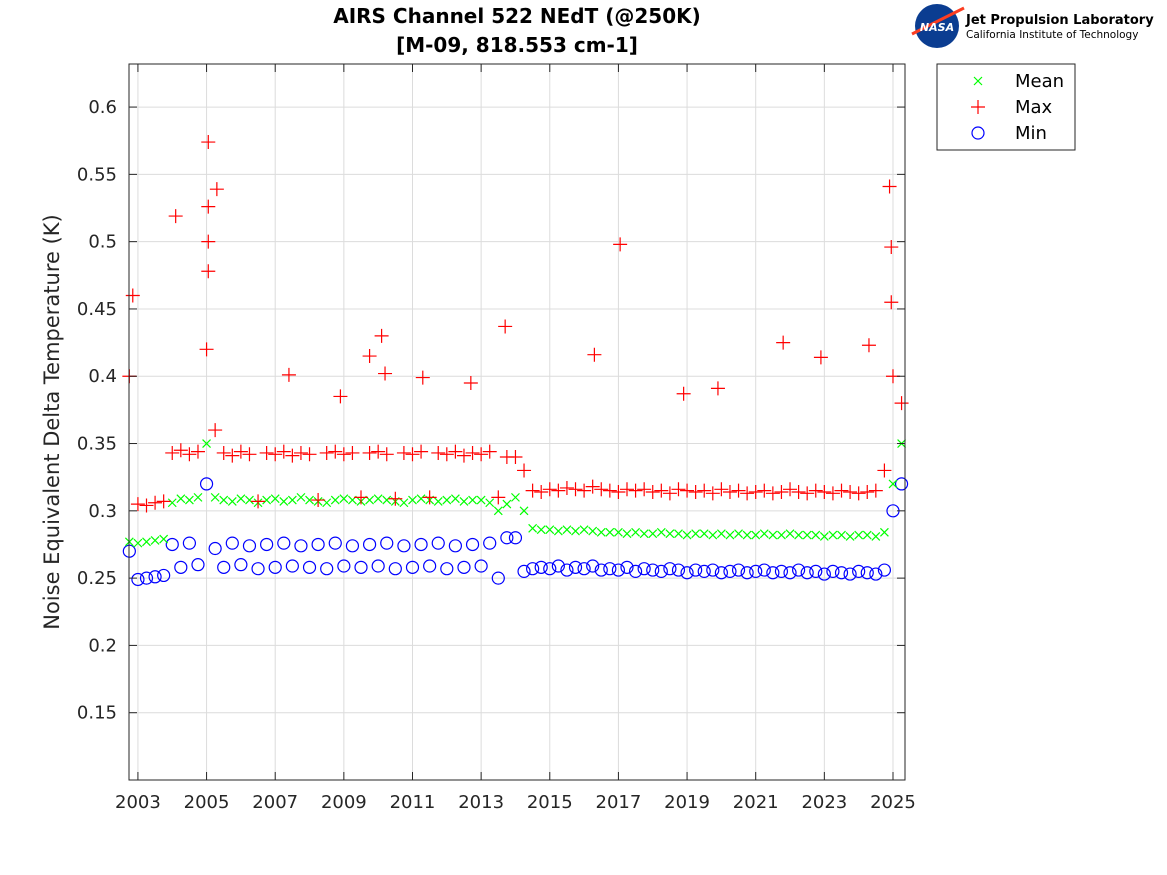  I want to click on x-tick-label: 2021, so click(756, 802).